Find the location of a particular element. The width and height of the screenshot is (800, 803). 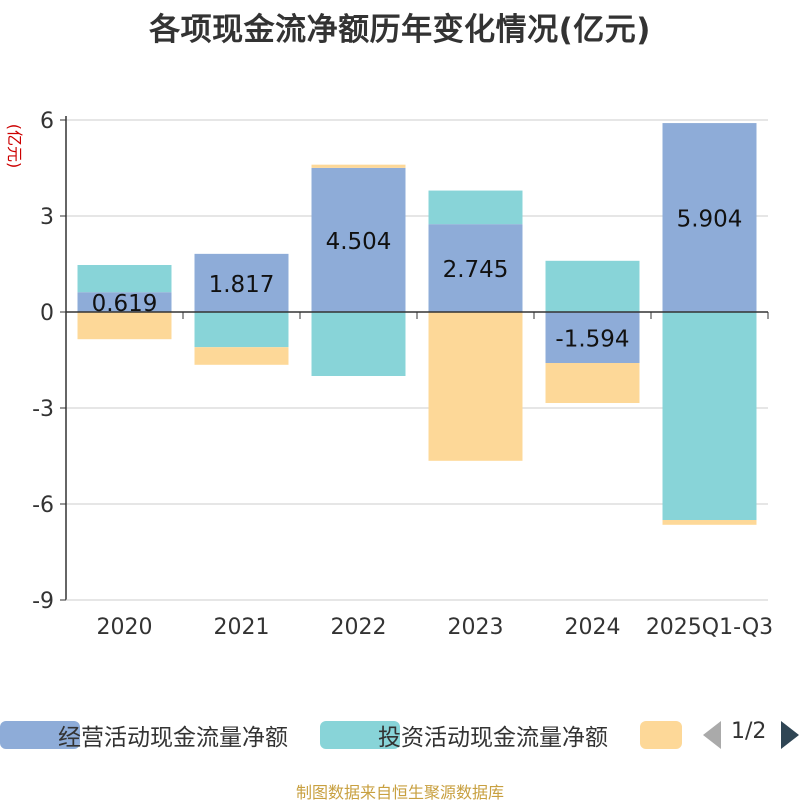

y-tick-label: -6 is located at coordinates (43, 505).